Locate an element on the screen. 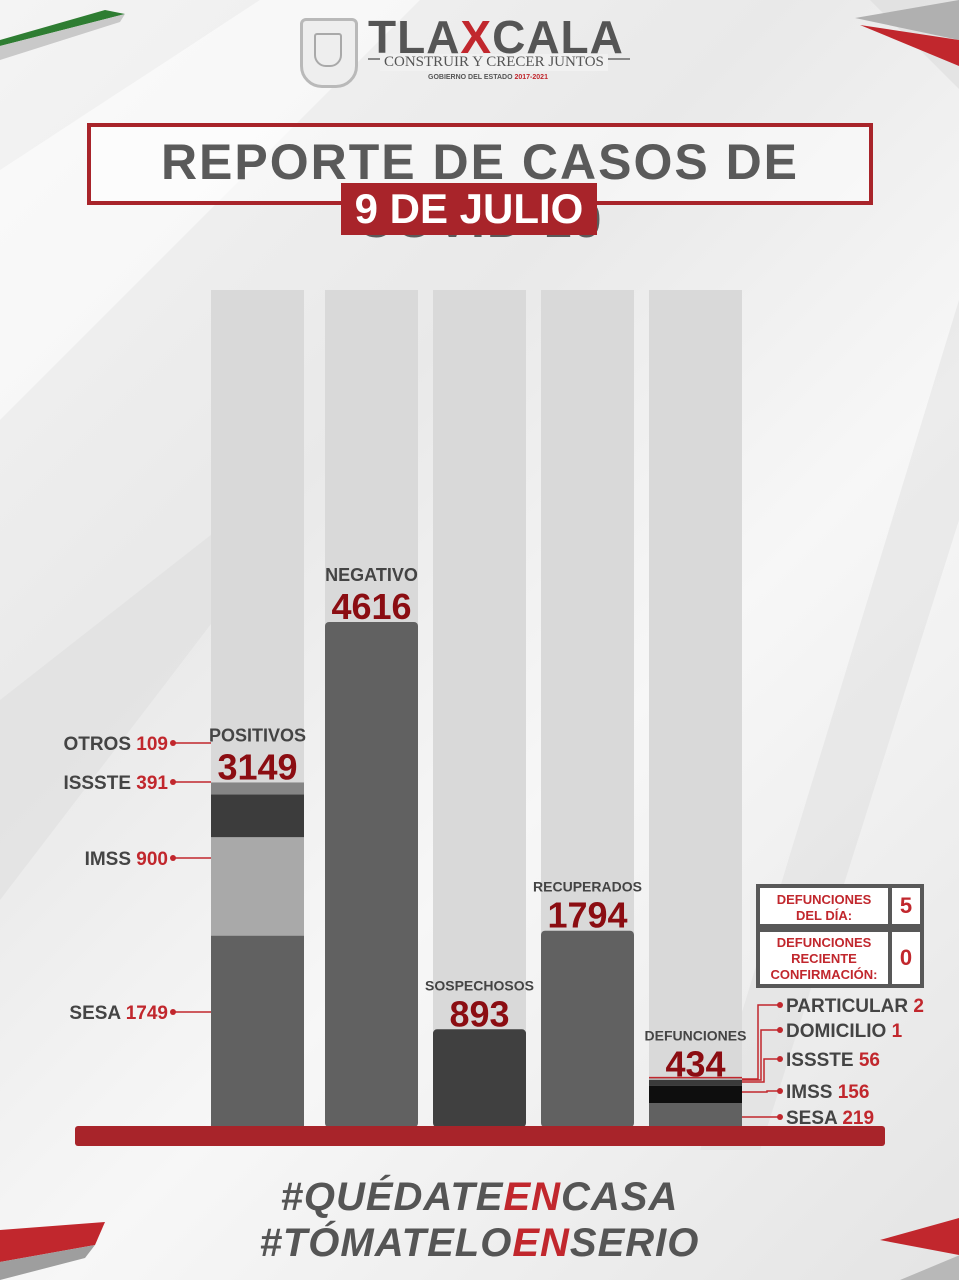 The width and height of the screenshot is (959, 1280). deaths-recent-box: DEFUNCIONES RECIENTE CONFIRMACIÓN: 0 is located at coordinates (840, 958).